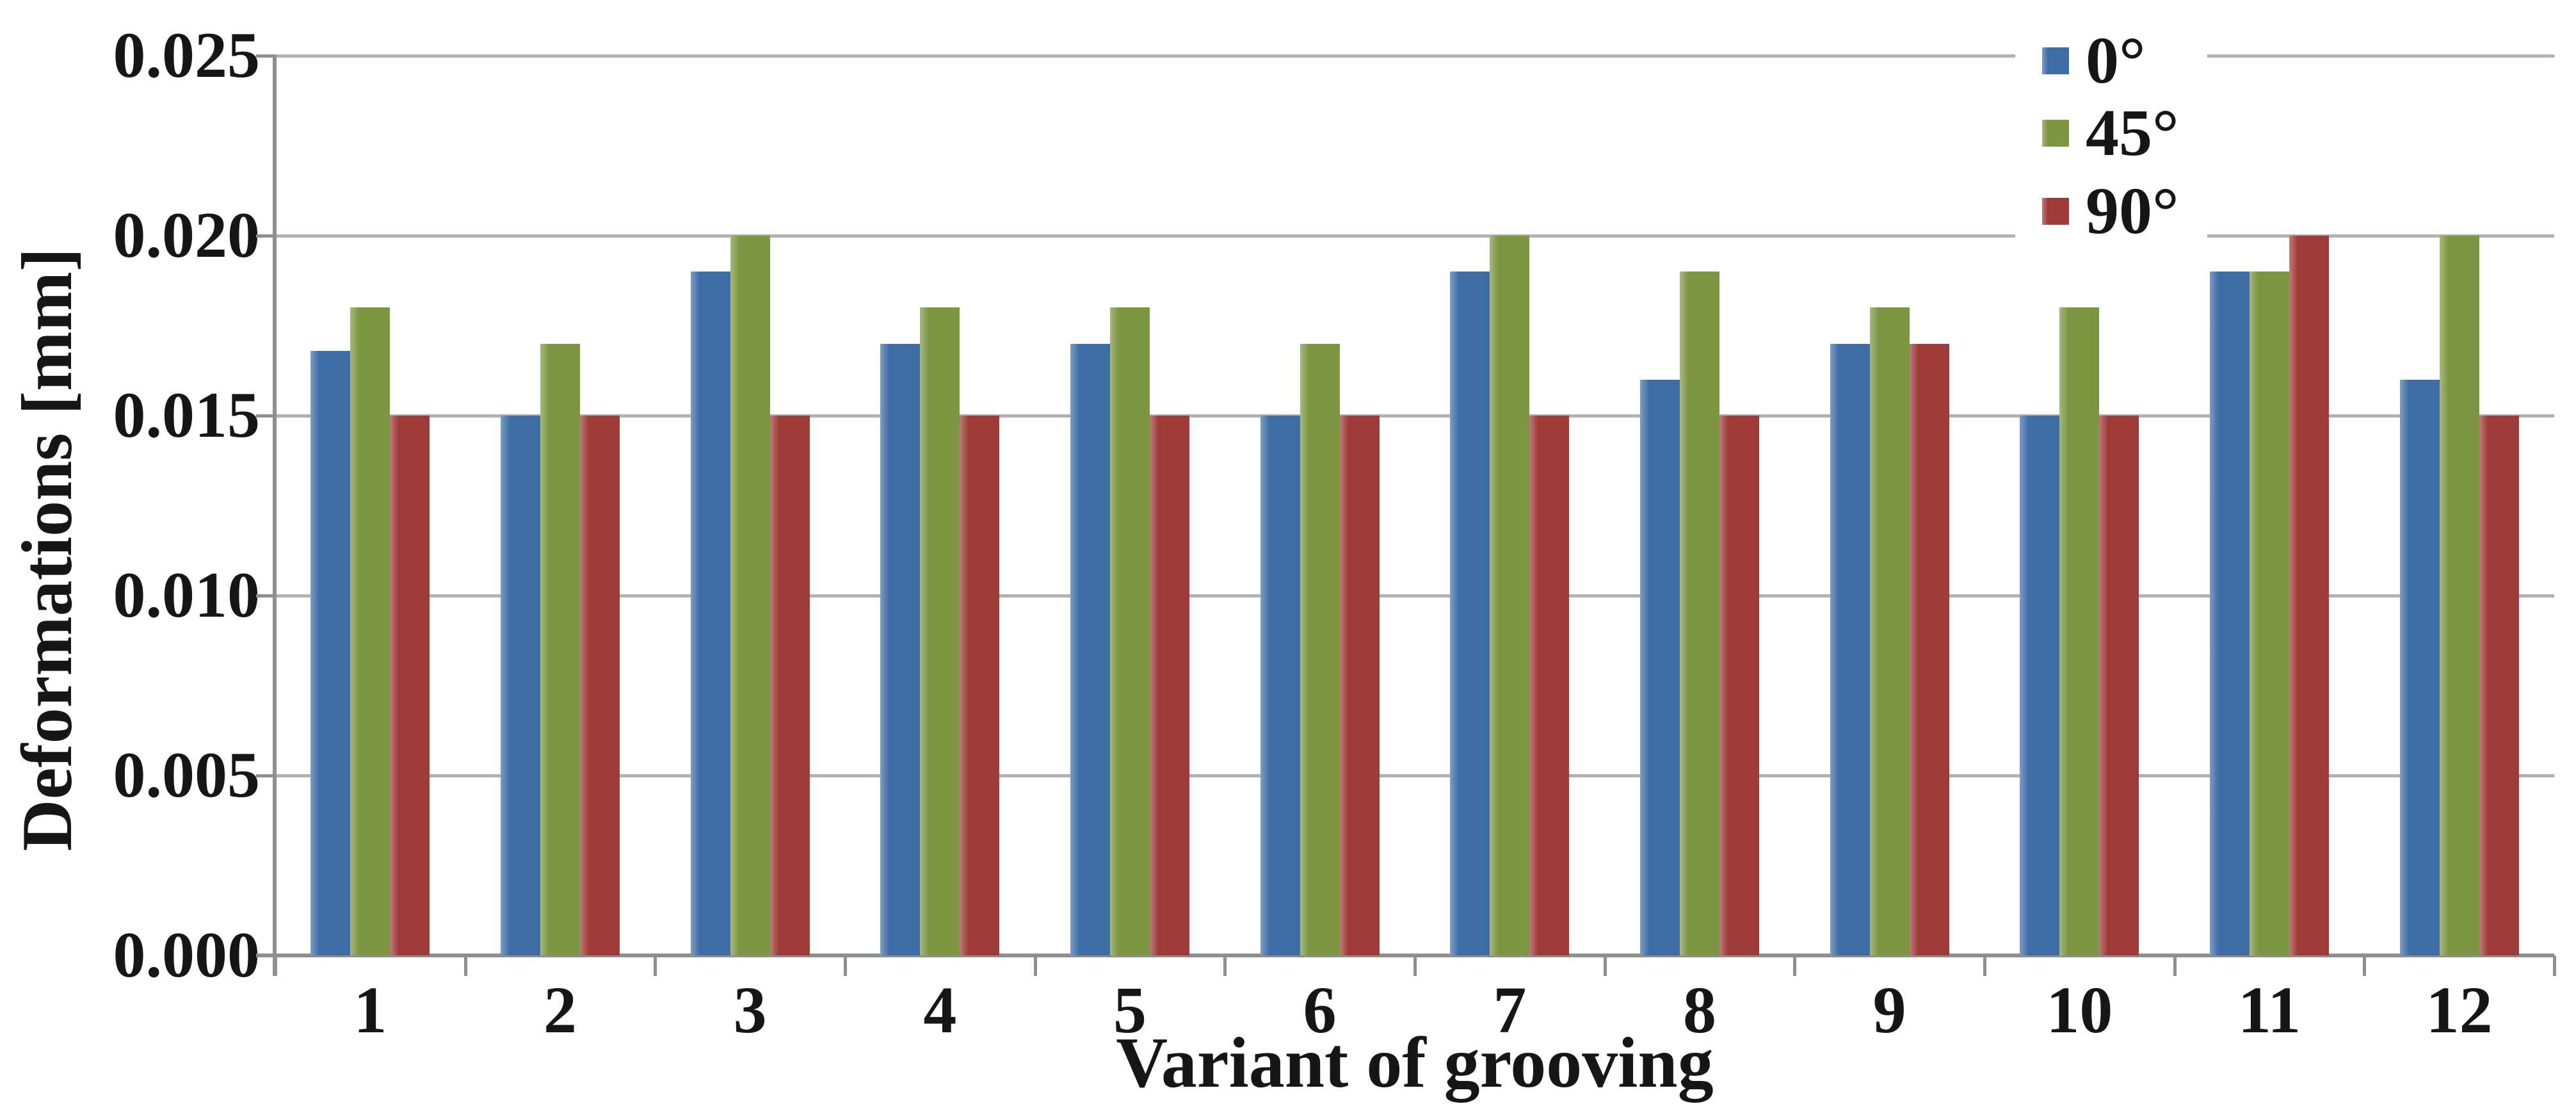 The width and height of the screenshot is (2576, 1104). Describe the element at coordinates (789, 685) in the screenshot. I see `bar-variant3-series2` at that location.